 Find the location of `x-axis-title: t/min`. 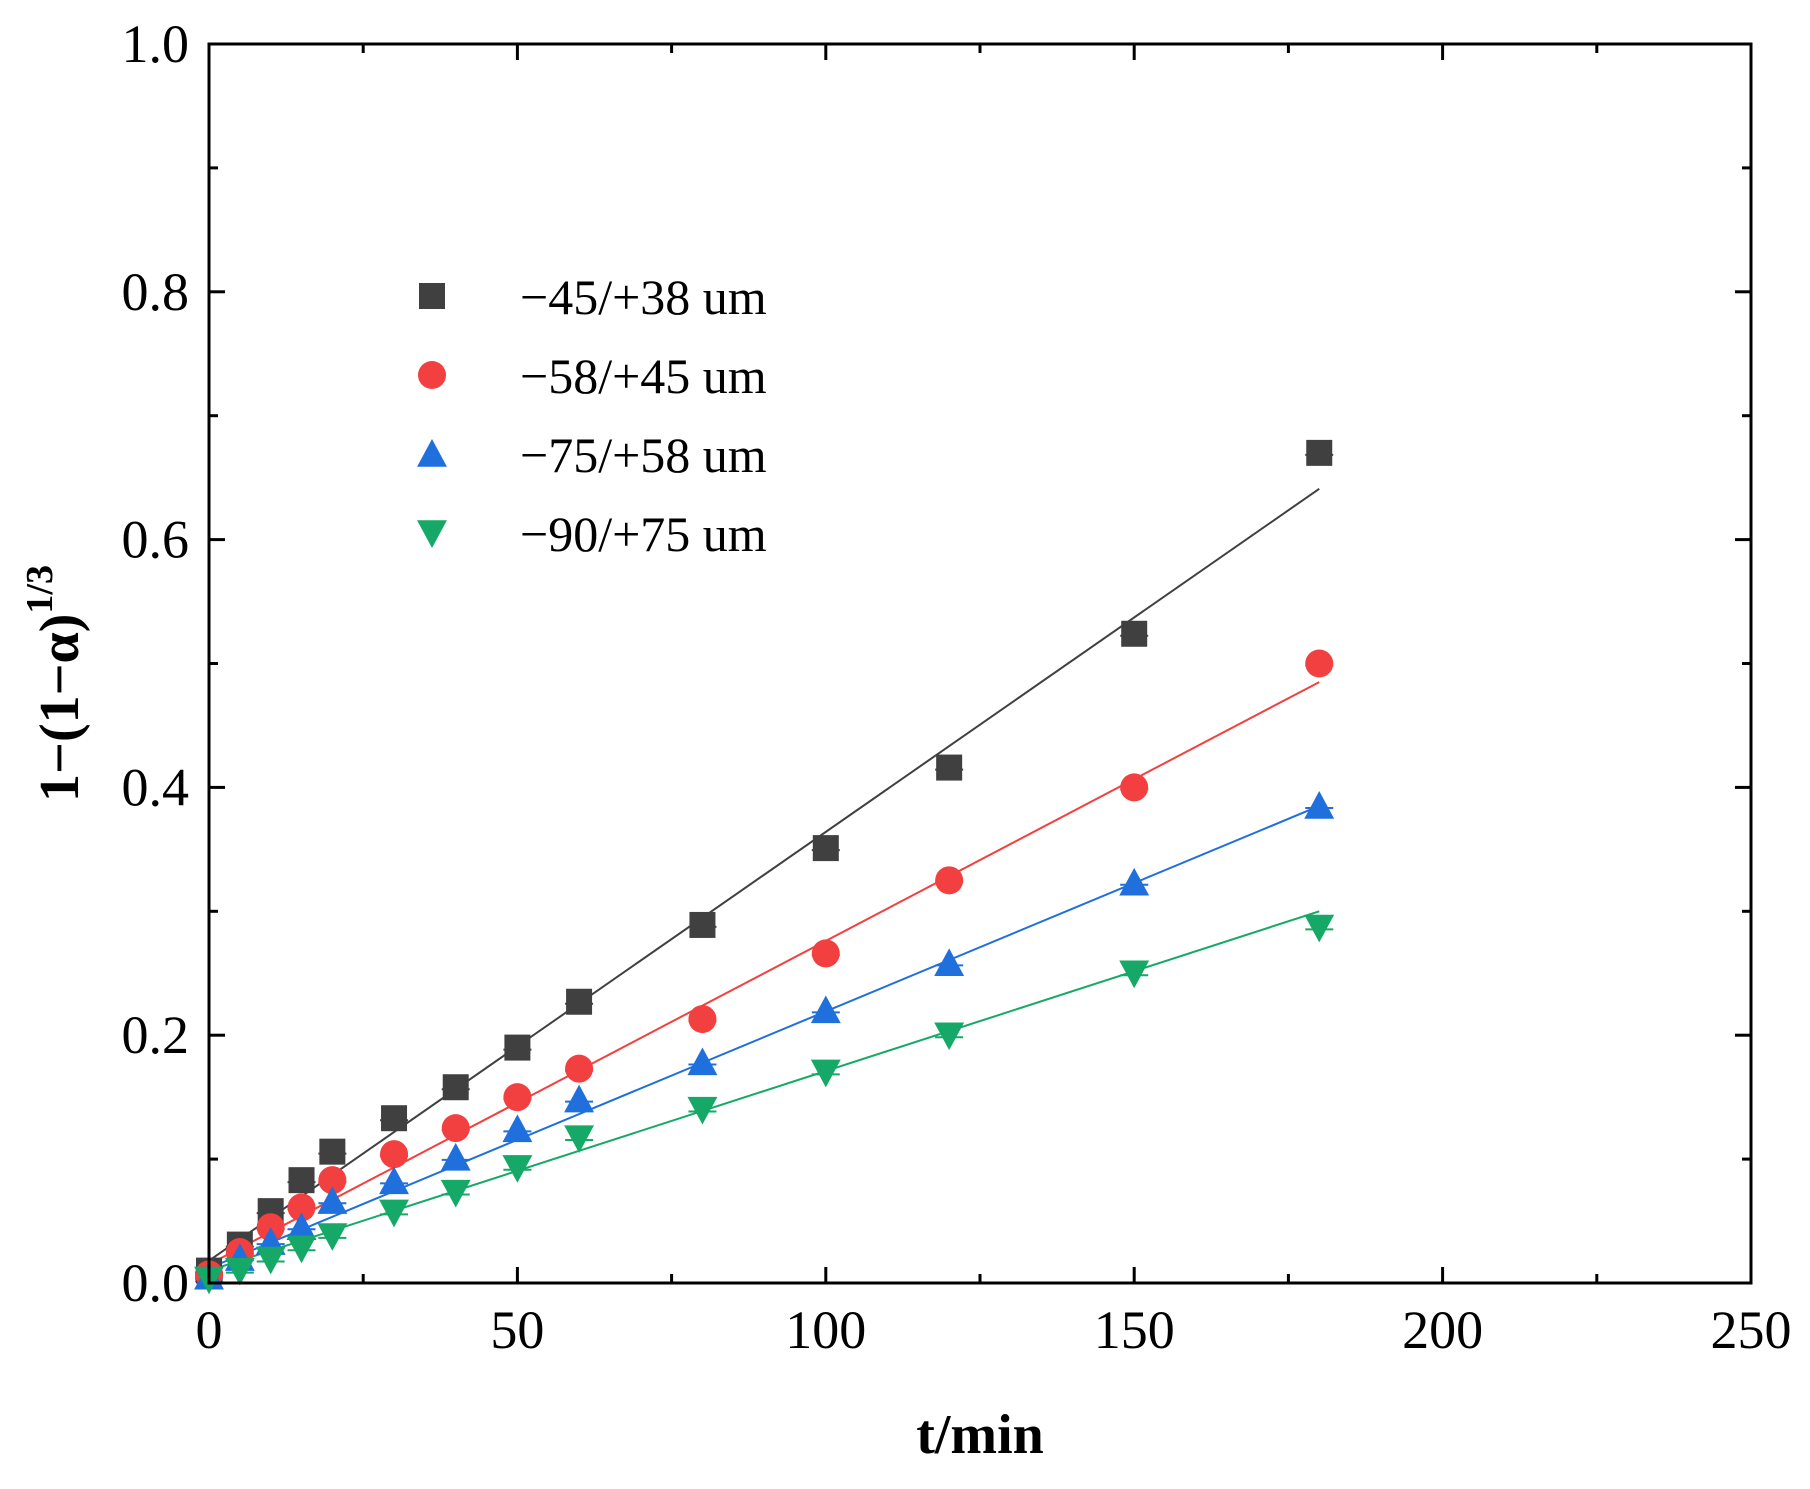

x-axis-title: t/min is located at coordinates (980, 1435).